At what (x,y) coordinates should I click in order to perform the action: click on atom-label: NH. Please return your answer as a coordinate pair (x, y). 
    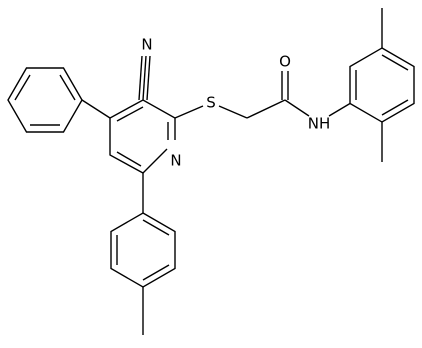
    Looking at the image, I should click on (319, 124).